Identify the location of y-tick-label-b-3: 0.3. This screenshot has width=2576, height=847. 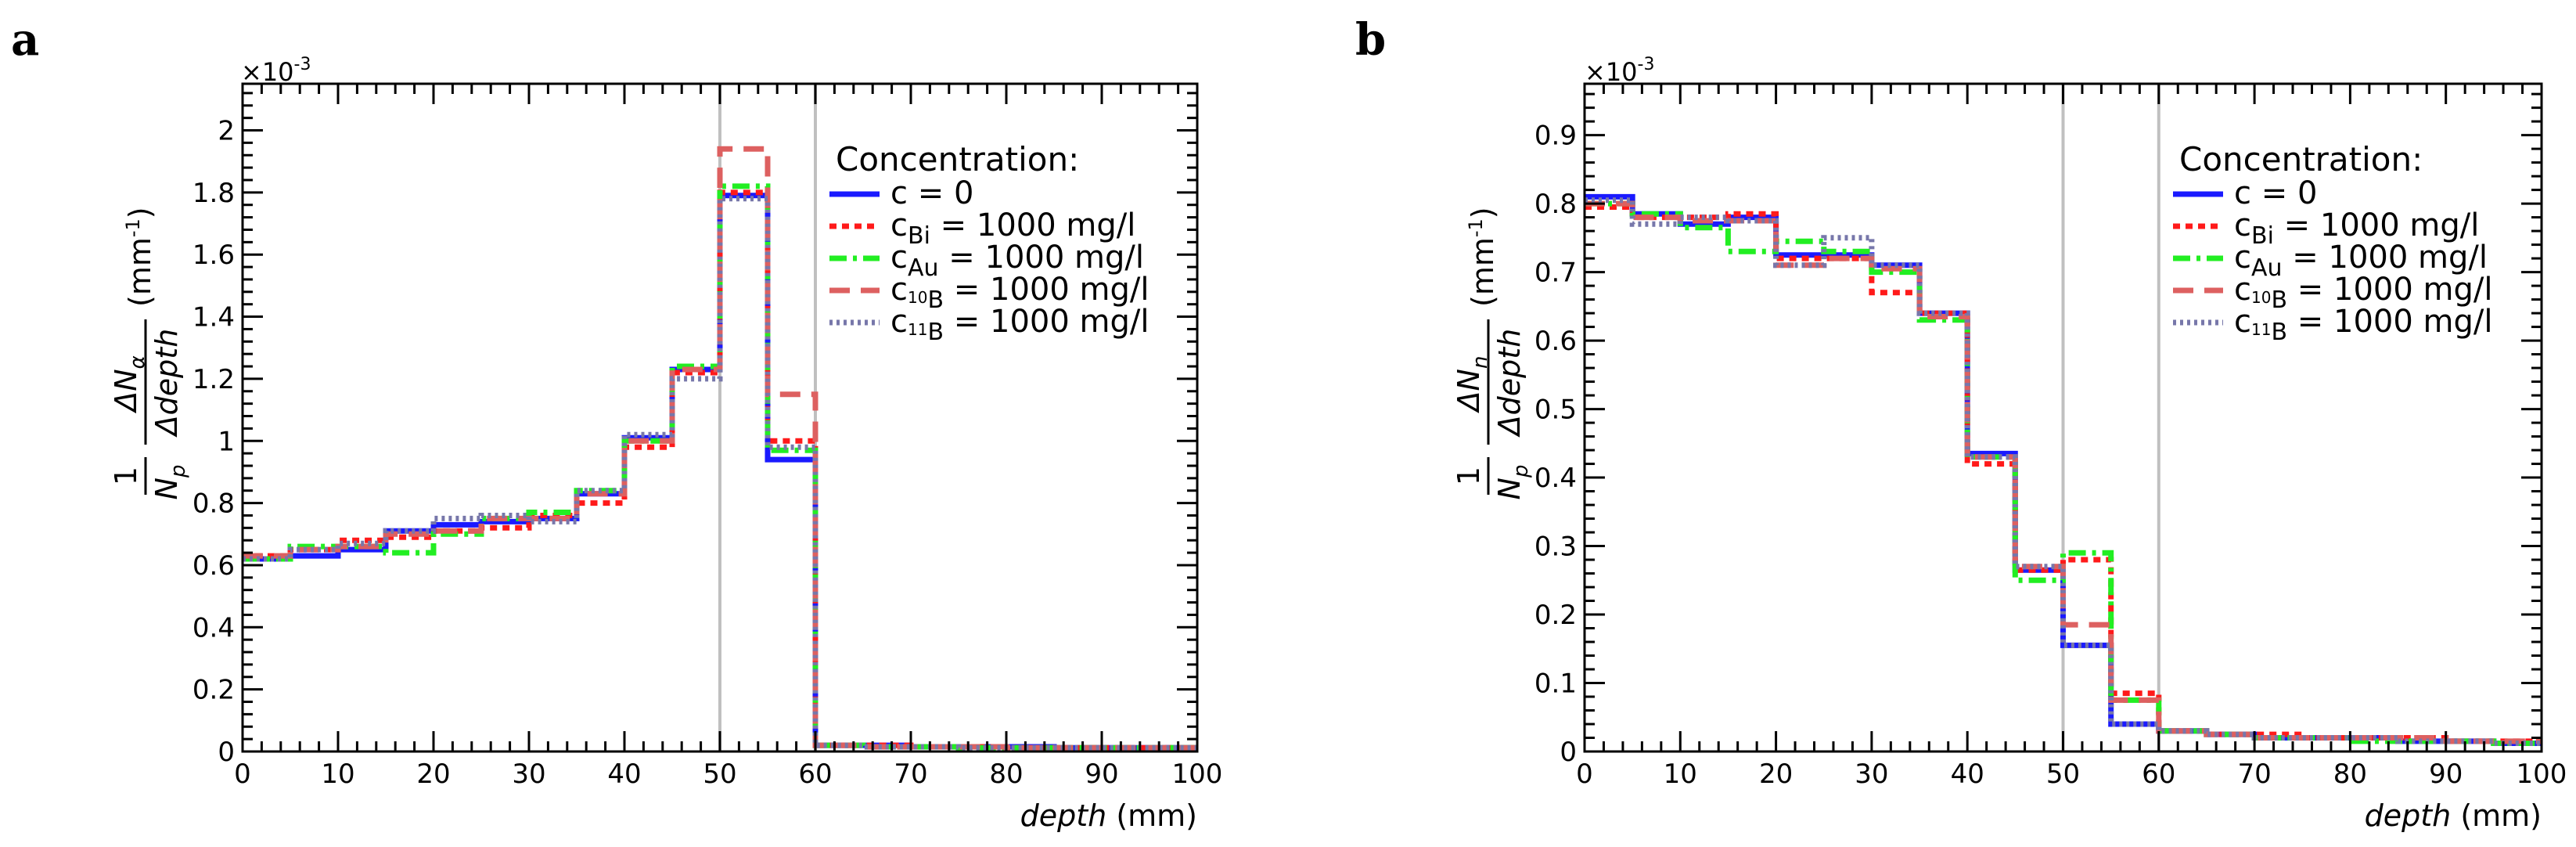
(1555, 547).